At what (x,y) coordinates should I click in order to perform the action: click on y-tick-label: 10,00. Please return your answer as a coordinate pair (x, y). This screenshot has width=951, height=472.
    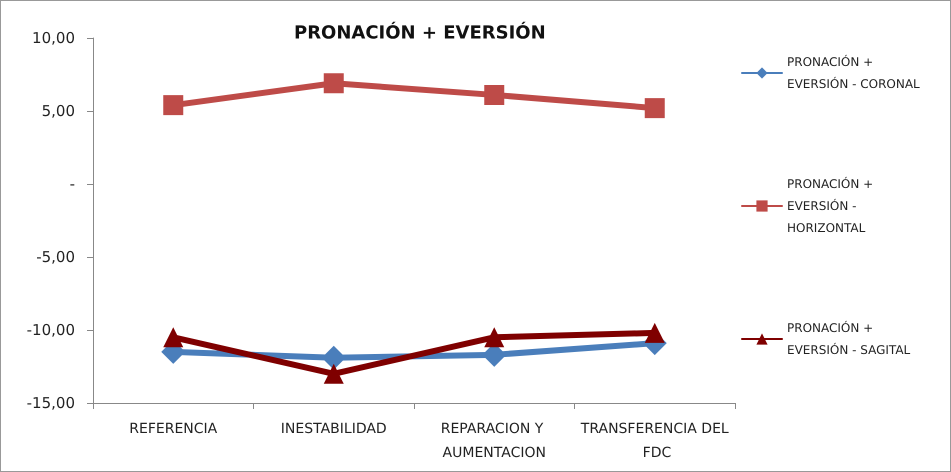
    Looking at the image, I should click on (53, 38).